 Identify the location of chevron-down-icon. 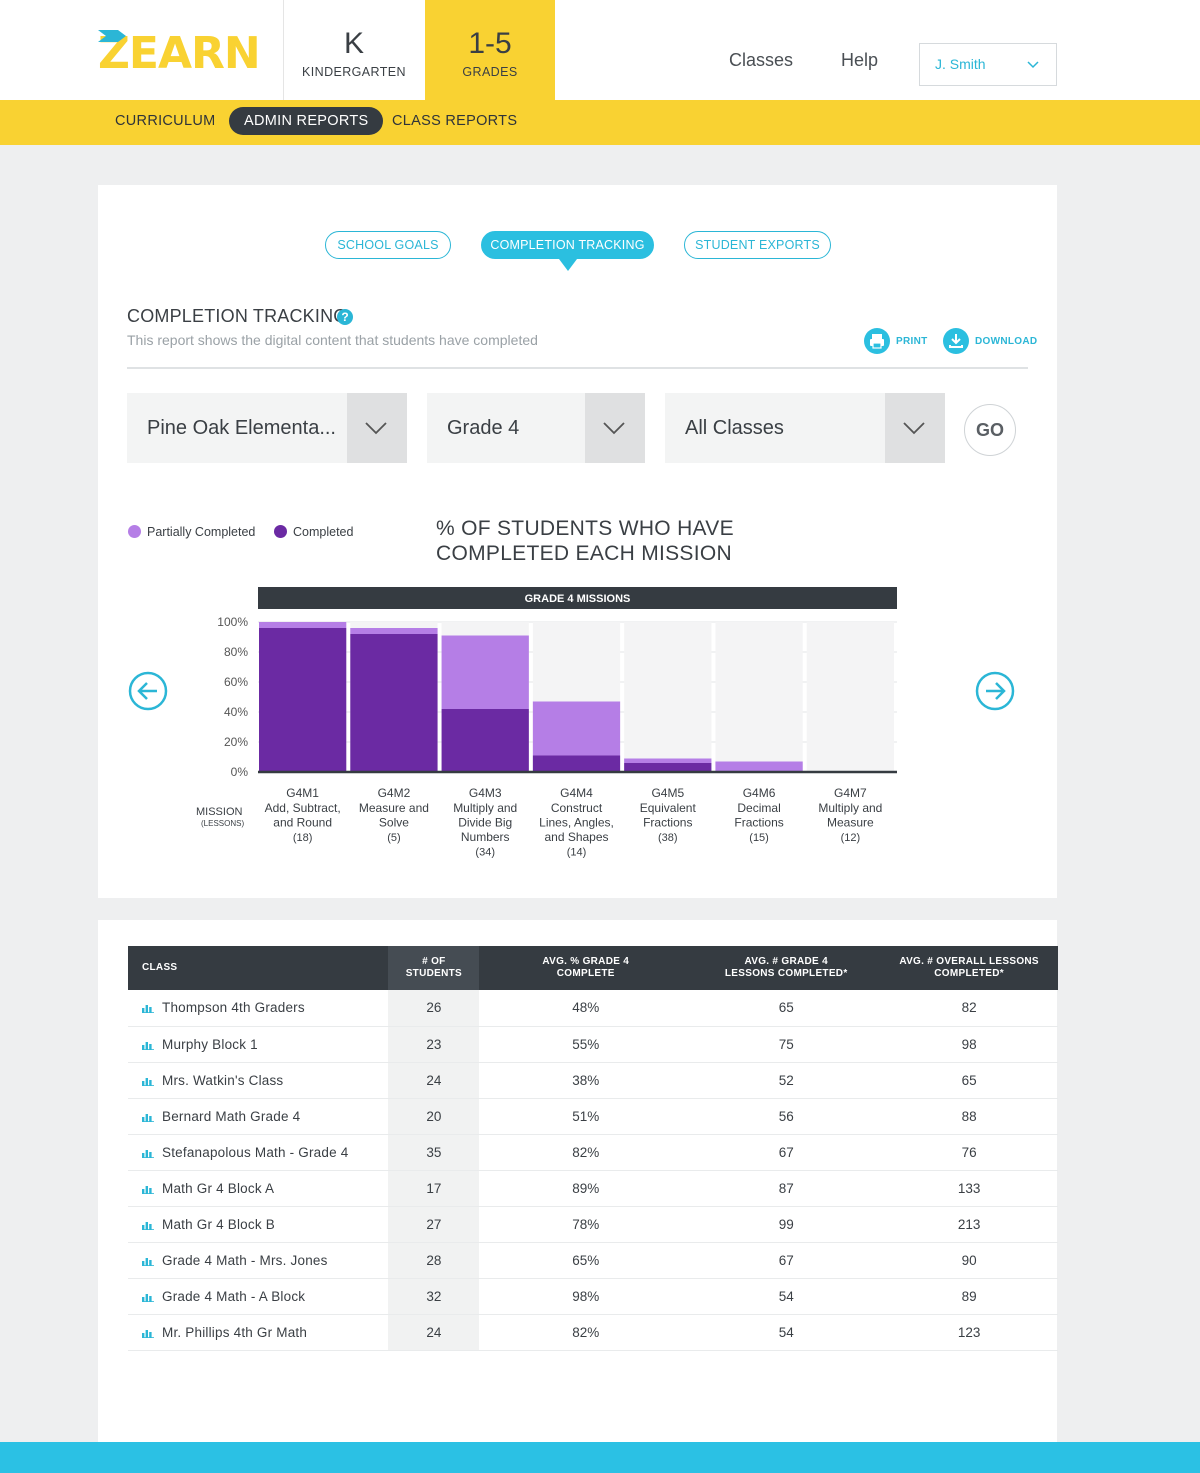
(376, 428).